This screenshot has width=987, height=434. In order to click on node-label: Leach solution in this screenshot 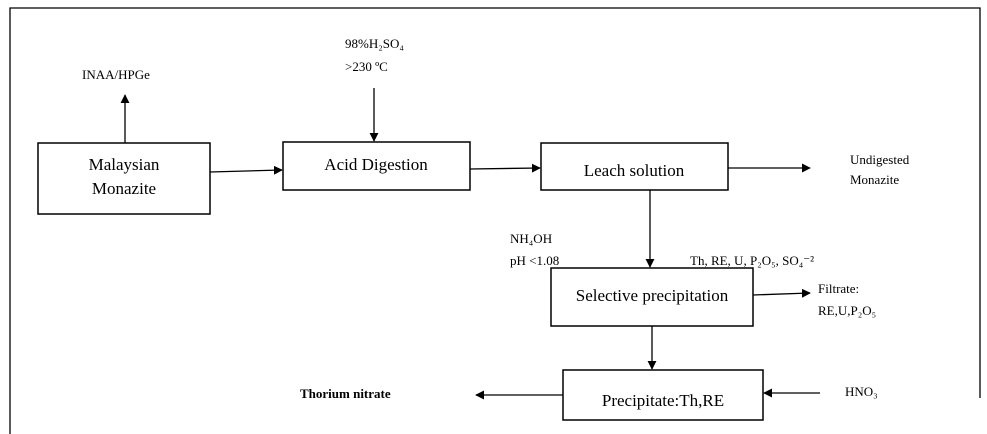, I will do `click(634, 170)`.